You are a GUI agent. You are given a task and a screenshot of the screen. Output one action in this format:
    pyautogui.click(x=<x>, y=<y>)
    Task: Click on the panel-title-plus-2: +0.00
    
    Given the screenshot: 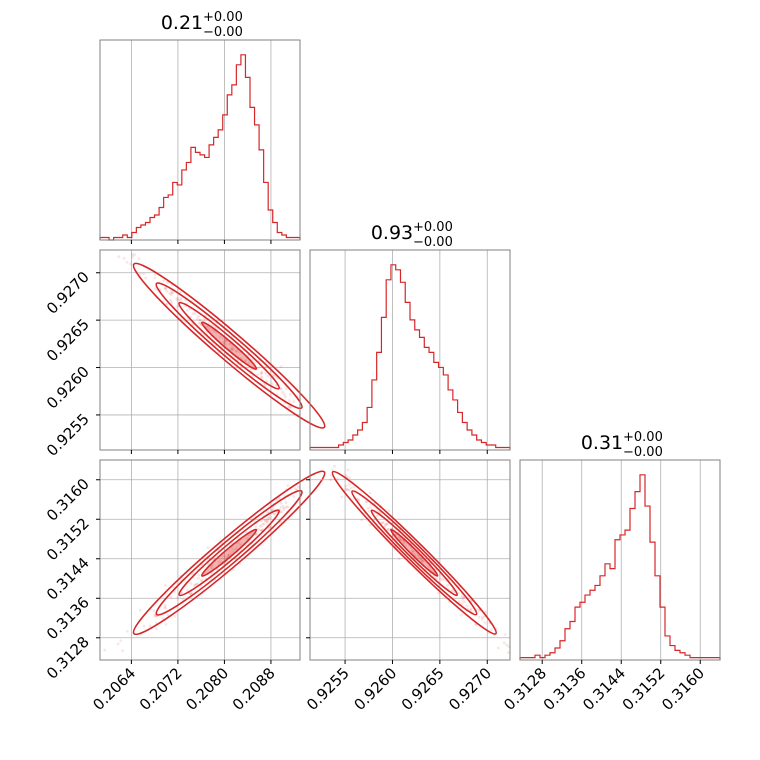 What is the action you would take?
    pyautogui.click(x=643, y=437)
    